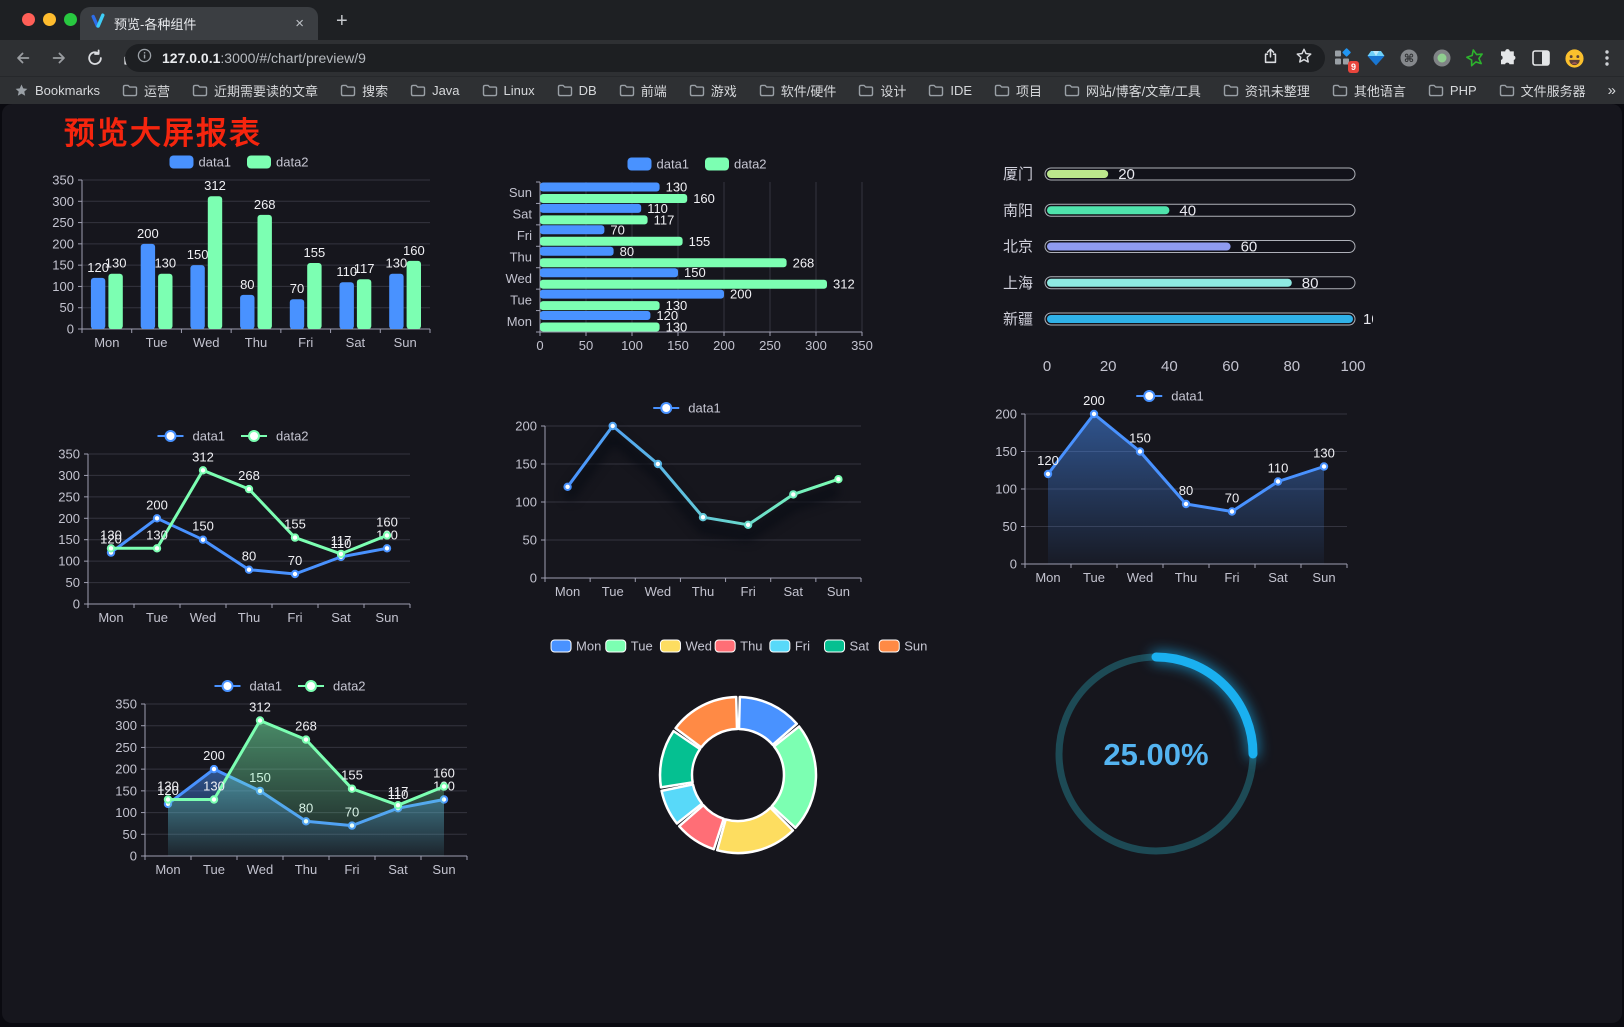 The width and height of the screenshot is (1624, 1027). What do you see at coordinates (387, 521) in the screenshot?
I see `svg-text: 160` at bounding box center [387, 521].